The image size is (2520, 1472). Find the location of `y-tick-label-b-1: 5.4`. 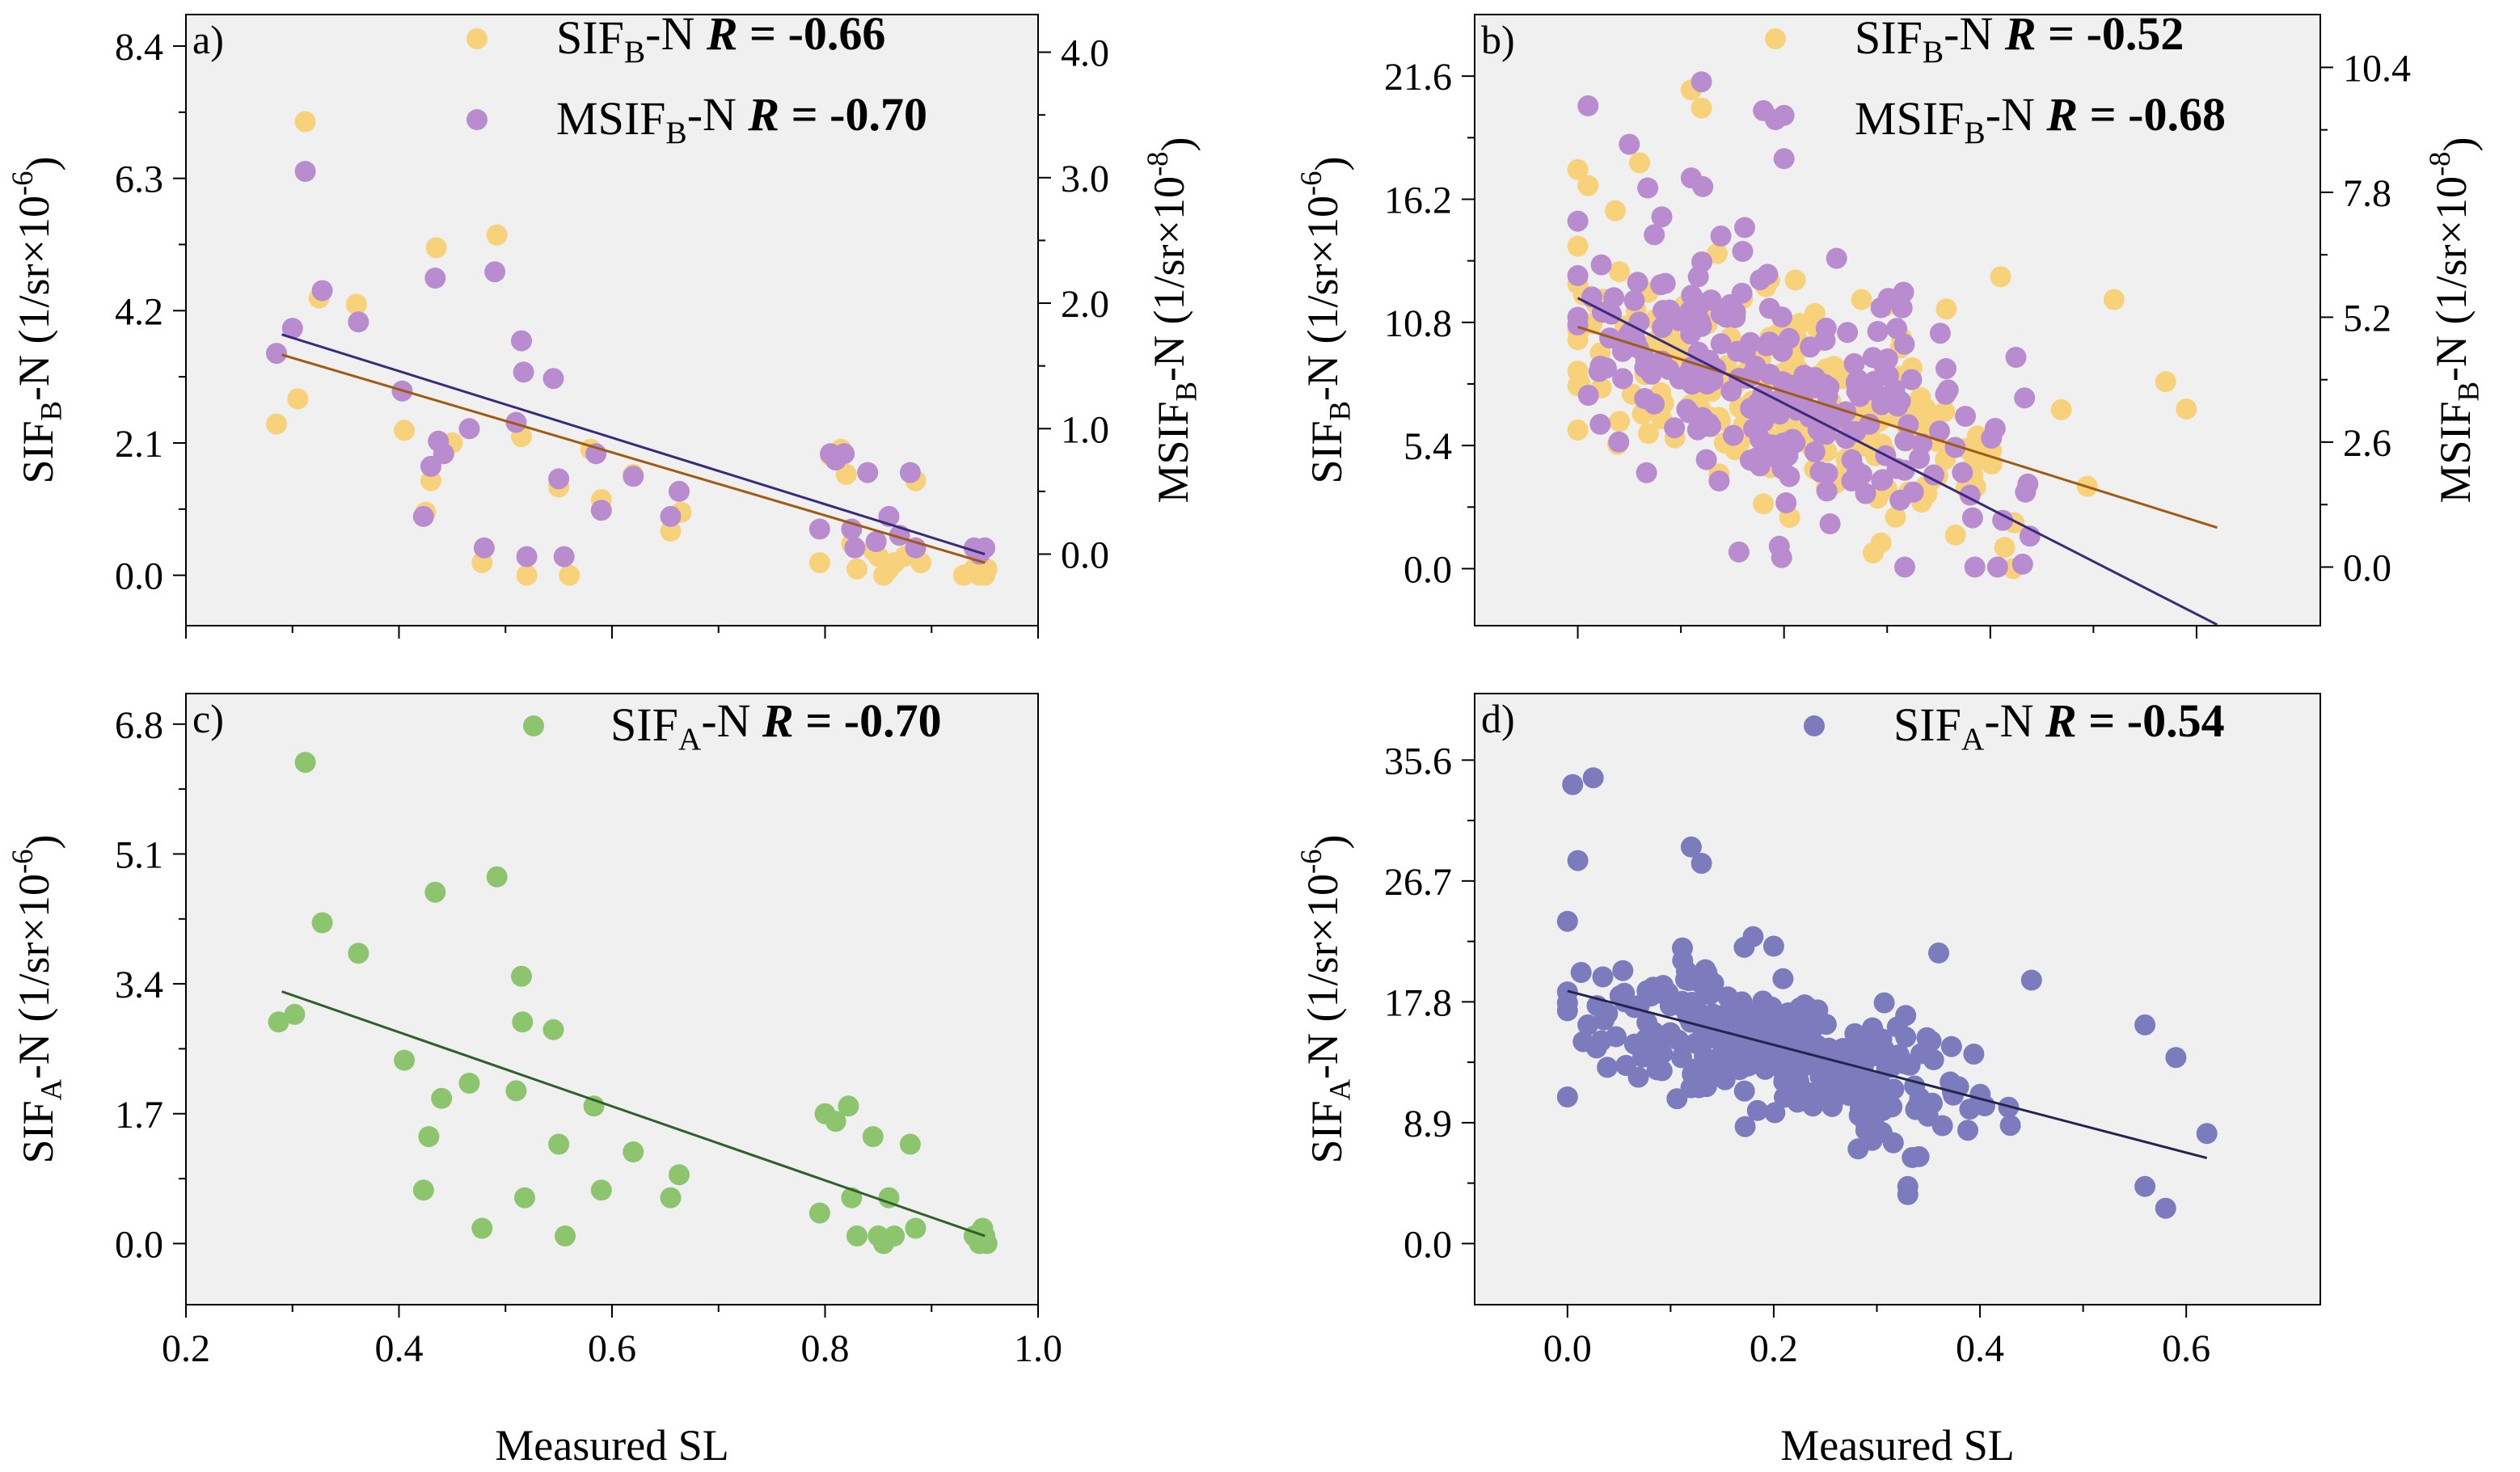

y-tick-label-b-1: 5.4 is located at coordinates (1428, 447).